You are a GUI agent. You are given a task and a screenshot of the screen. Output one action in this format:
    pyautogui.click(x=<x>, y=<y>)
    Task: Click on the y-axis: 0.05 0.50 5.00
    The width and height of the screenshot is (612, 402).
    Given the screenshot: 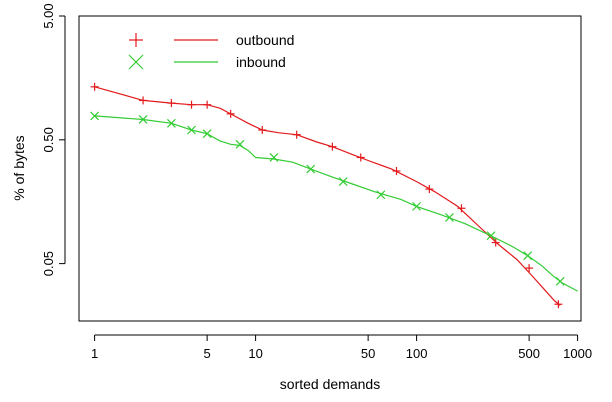 What is the action you would take?
    pyautogui.click(x=53, y=139)
    